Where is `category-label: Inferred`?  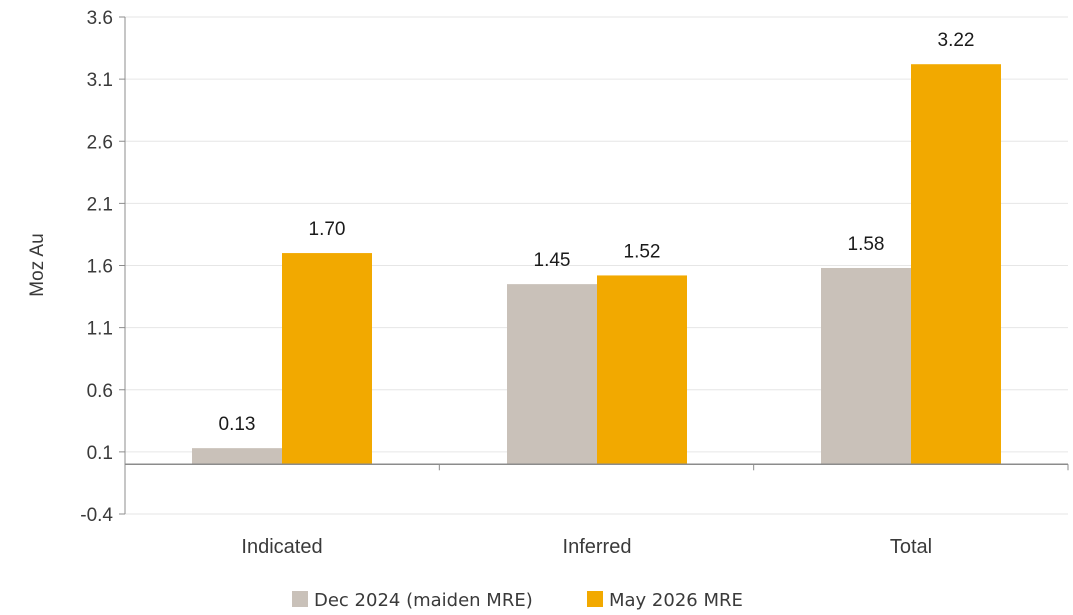 category-label: Inferred is located at coordinates (597, 547).